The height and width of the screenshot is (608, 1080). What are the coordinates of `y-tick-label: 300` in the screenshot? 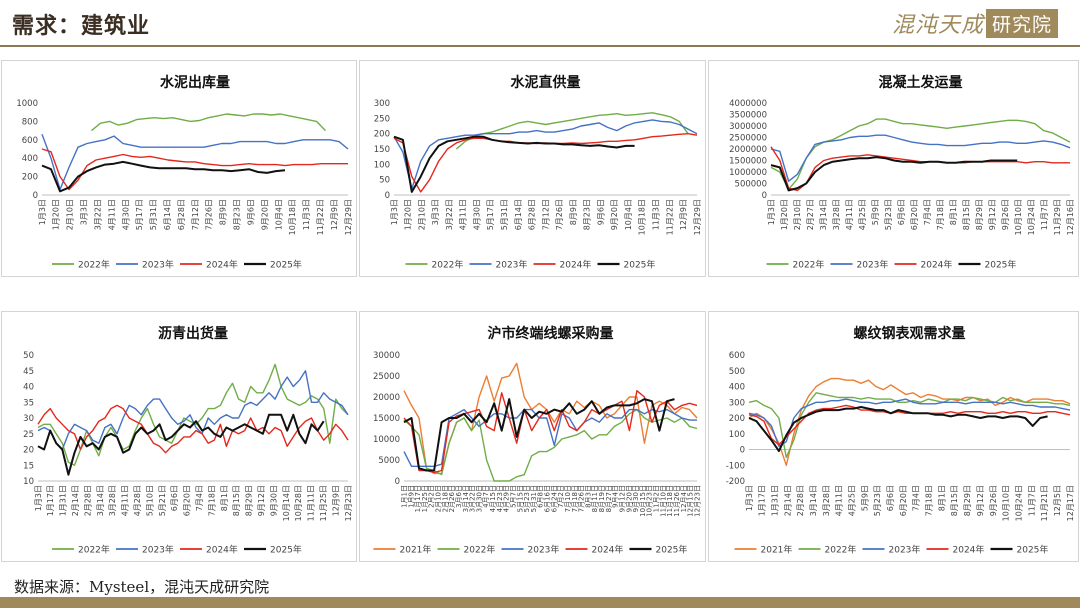 It's located at (737, 403).